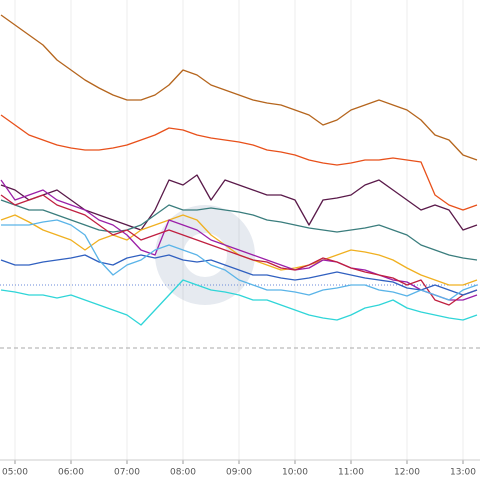 The width and height of the screenshot is (480, 480). Describe the element at coordinates (295, 473) in the screenshot. I see `x-tick-label: 10:00` at that location.